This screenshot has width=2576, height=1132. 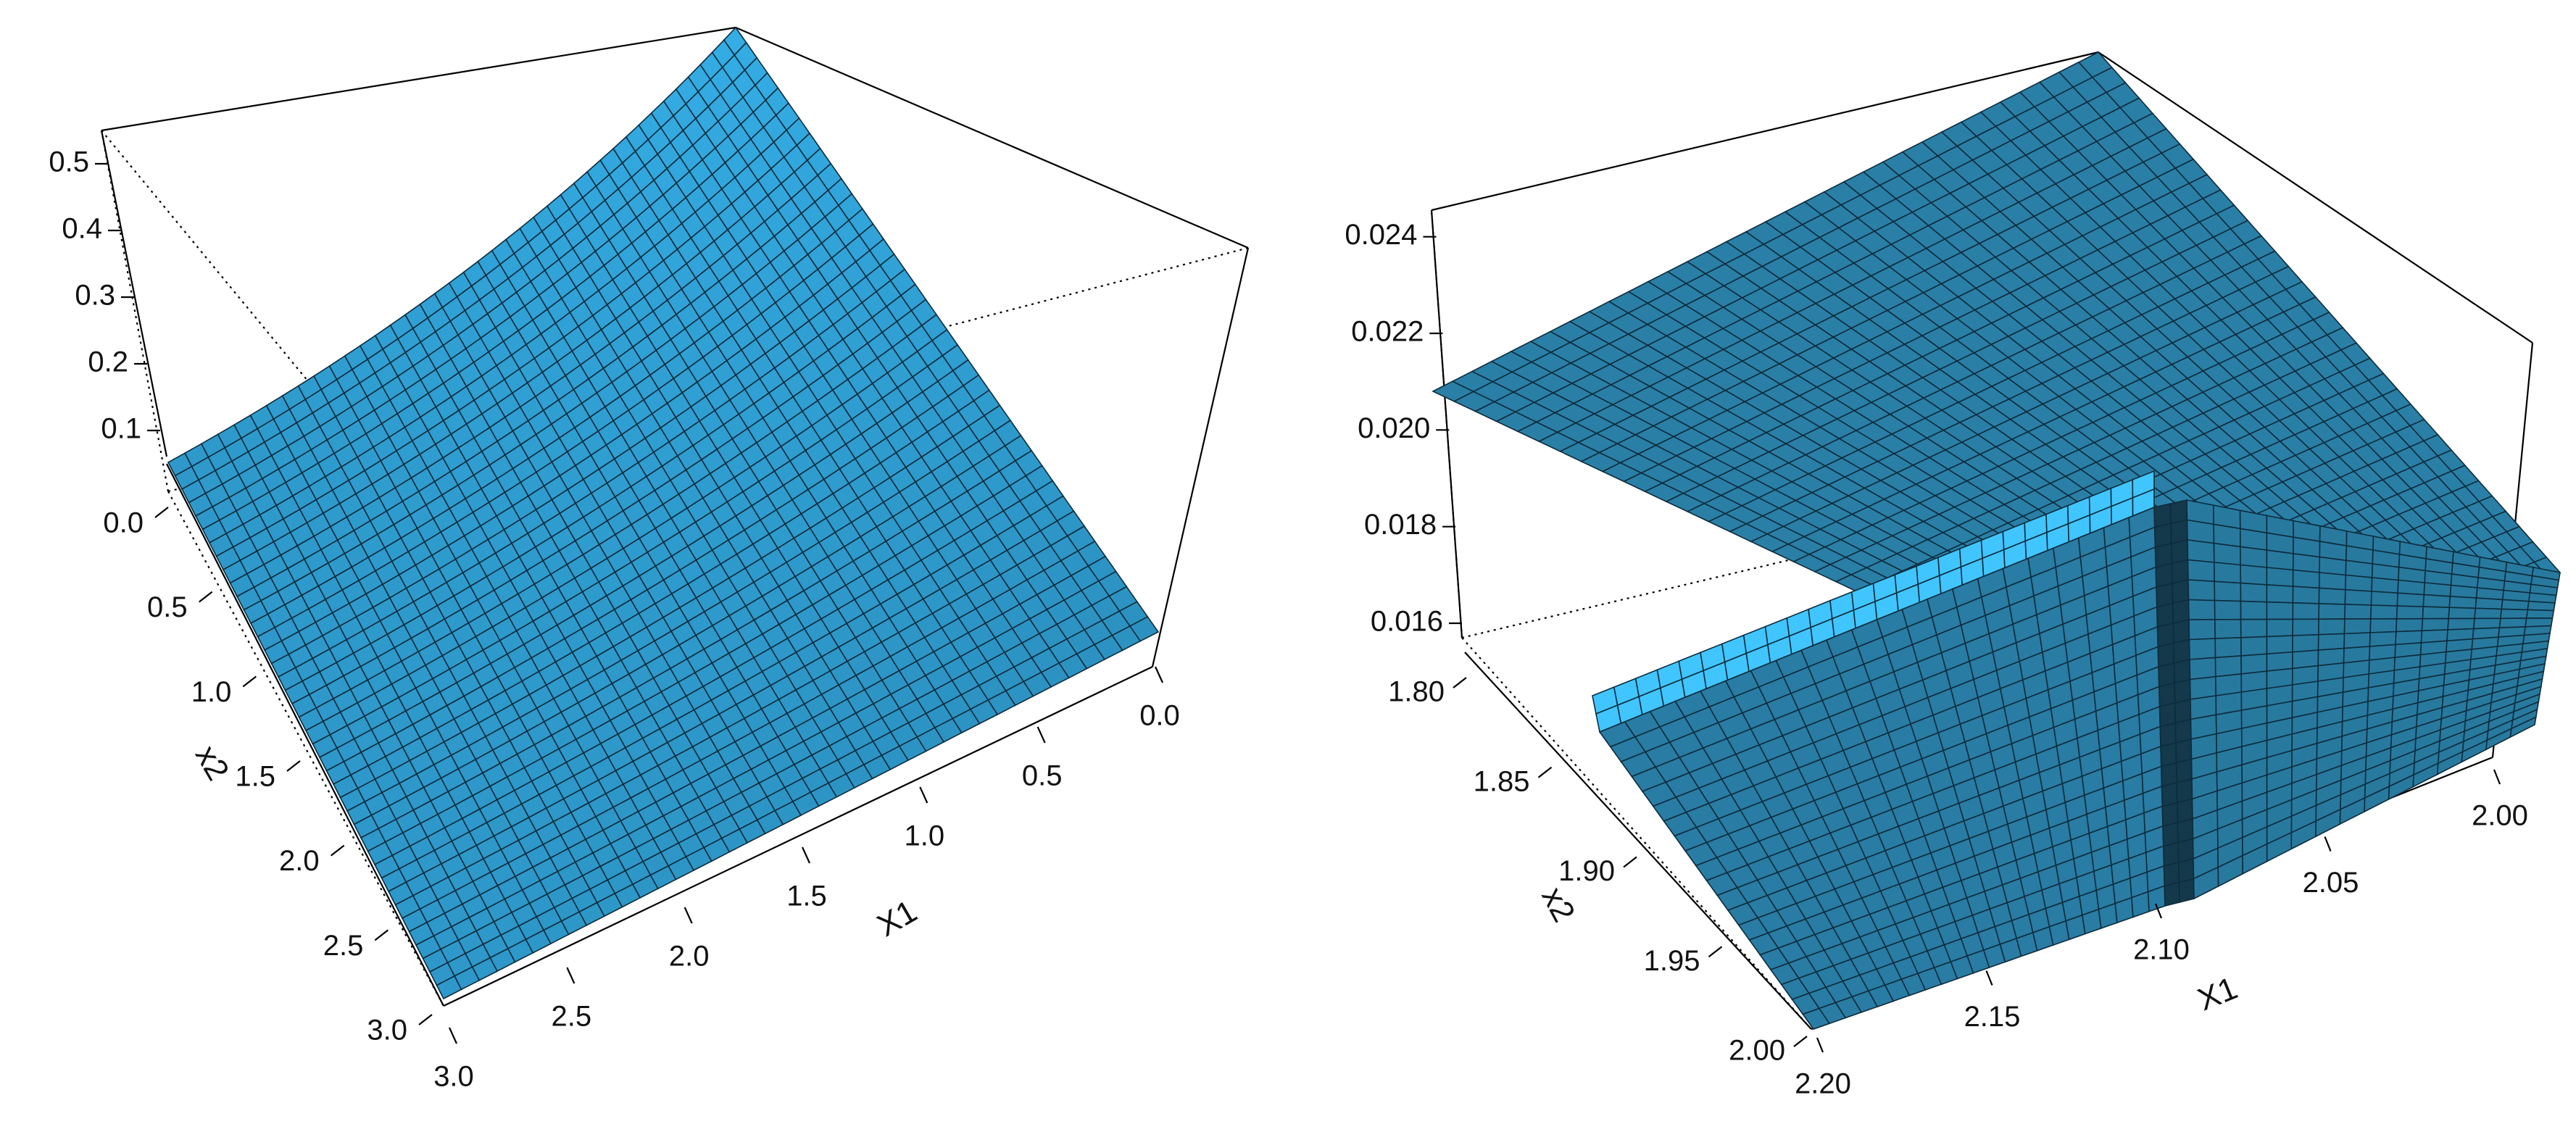 I want to click on x2-axis-title: x2, so click(x=212, y=762).